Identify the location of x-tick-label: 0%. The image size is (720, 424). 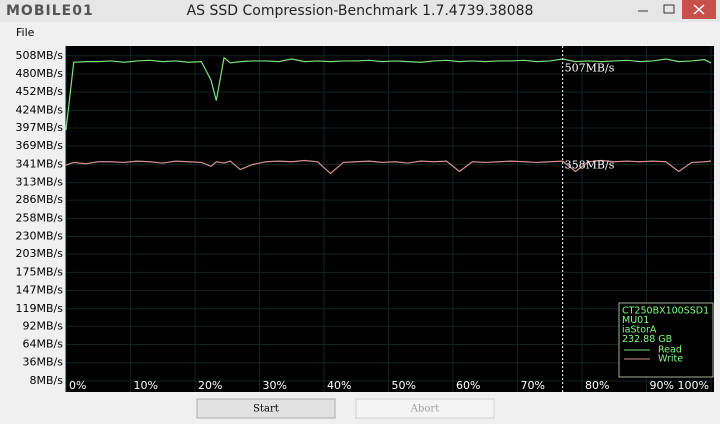
(77, 385).